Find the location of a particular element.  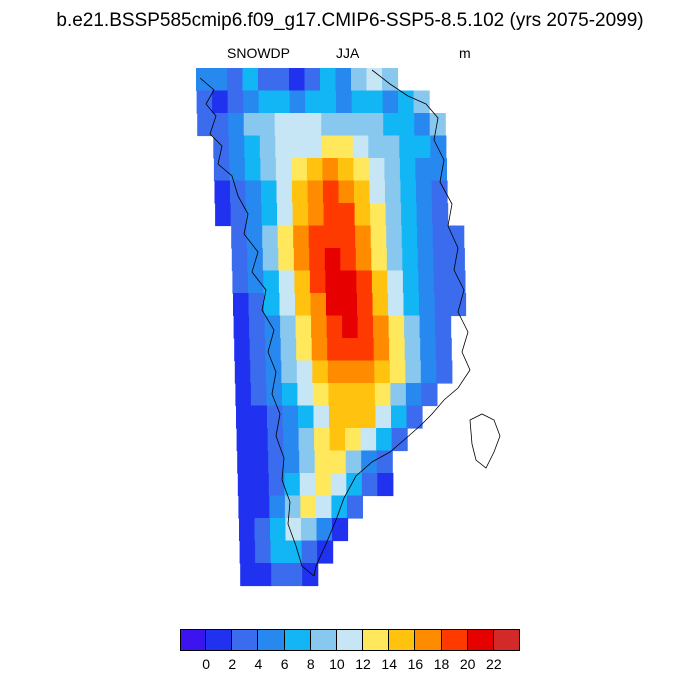

colorbar-tick-label: 0 is located at coordinates (206, 664).